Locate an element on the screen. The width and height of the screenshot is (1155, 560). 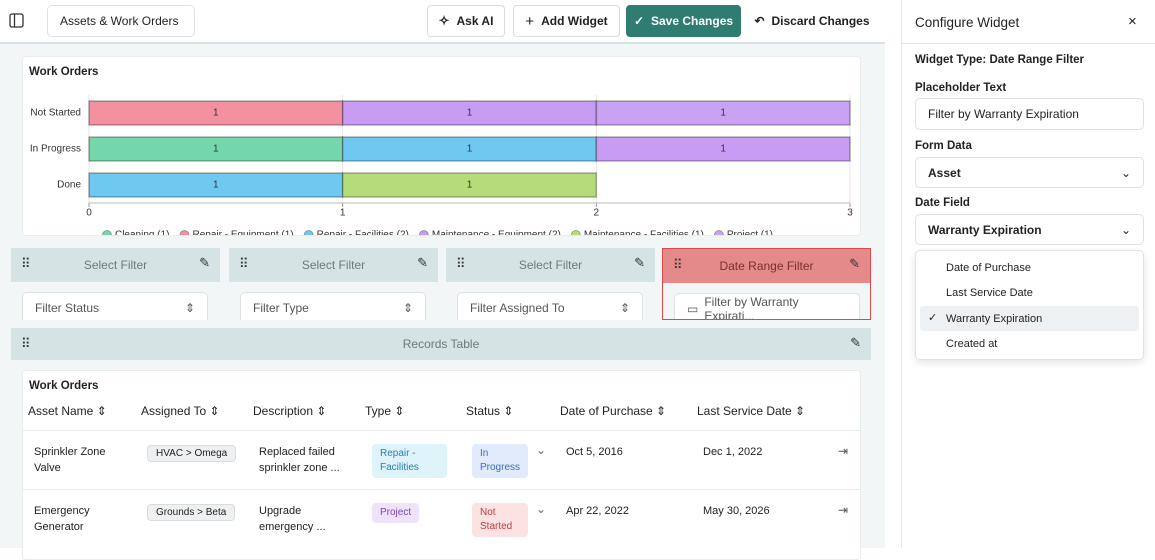
widget-type: Date Range Filter is located at coordinates (1037, 60).